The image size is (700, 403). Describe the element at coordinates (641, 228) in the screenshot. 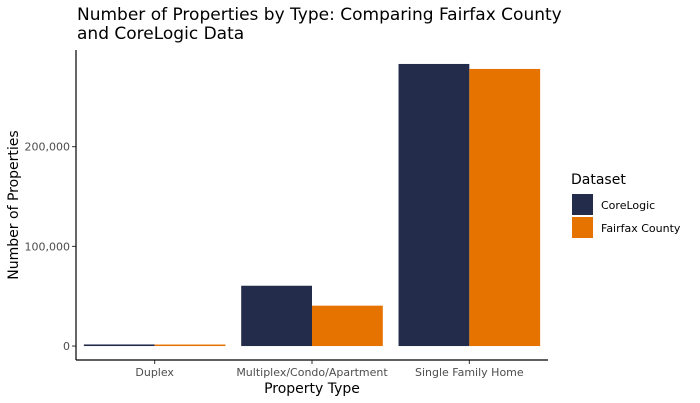

I see `legend-label-fairfax-county: Fairfax County` at that location.